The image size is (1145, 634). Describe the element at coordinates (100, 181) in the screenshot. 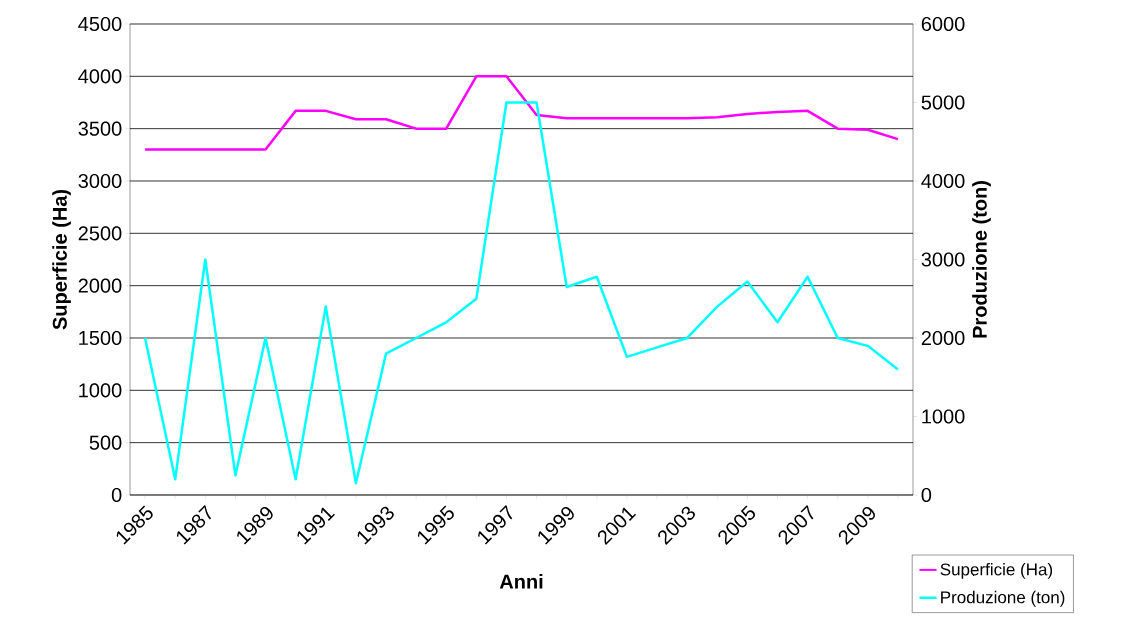

I see `y-tick-label: 3000` at that location.